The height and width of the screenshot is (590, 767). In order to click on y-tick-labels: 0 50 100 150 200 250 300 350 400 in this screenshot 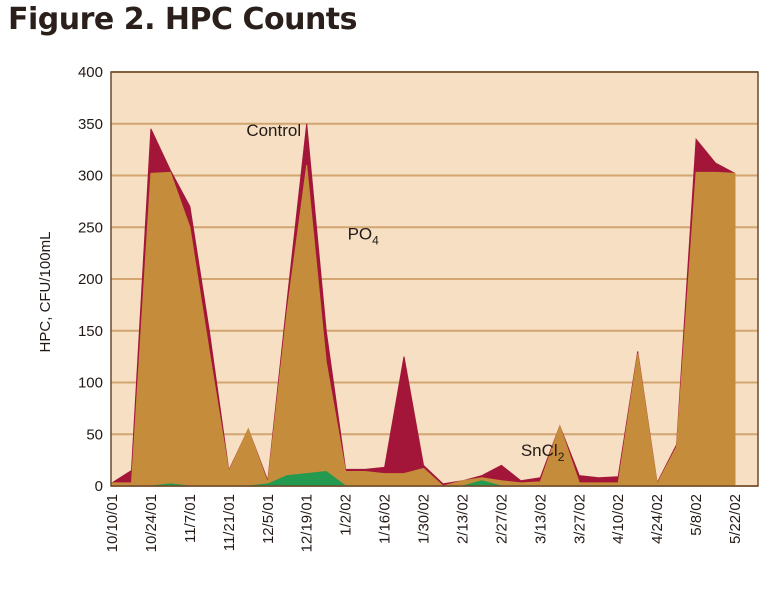, I will do `click(90, 279)`.